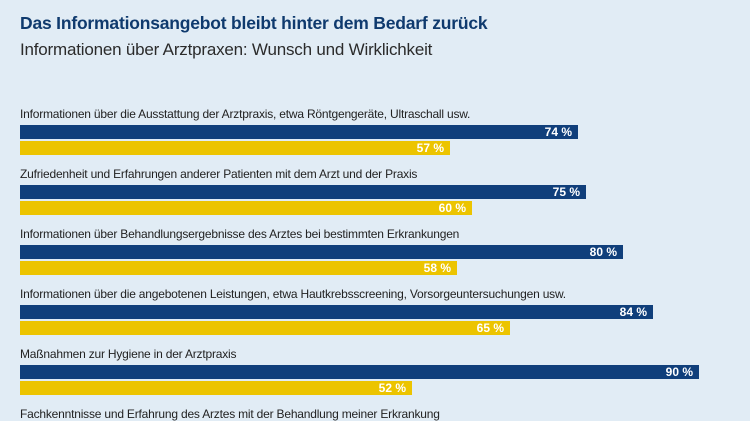 The image size is (750, 421). Describe the element at coordinates (633, 312) in the screenshot. I see `data-label: 84 %` at that location.